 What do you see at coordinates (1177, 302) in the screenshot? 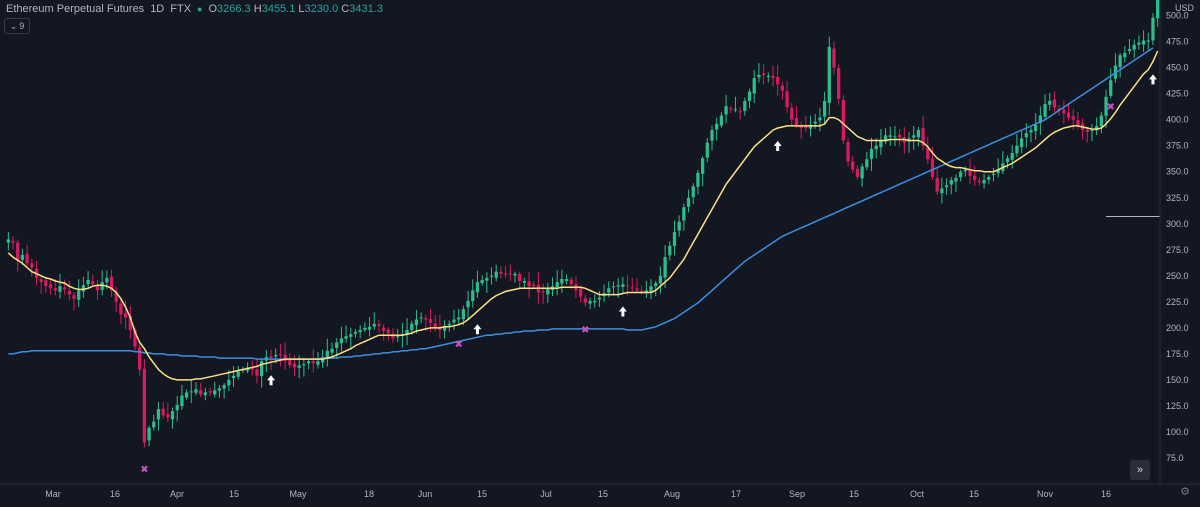
I see `y-tick-label: 225.0` at bounding box center [1177, 302].